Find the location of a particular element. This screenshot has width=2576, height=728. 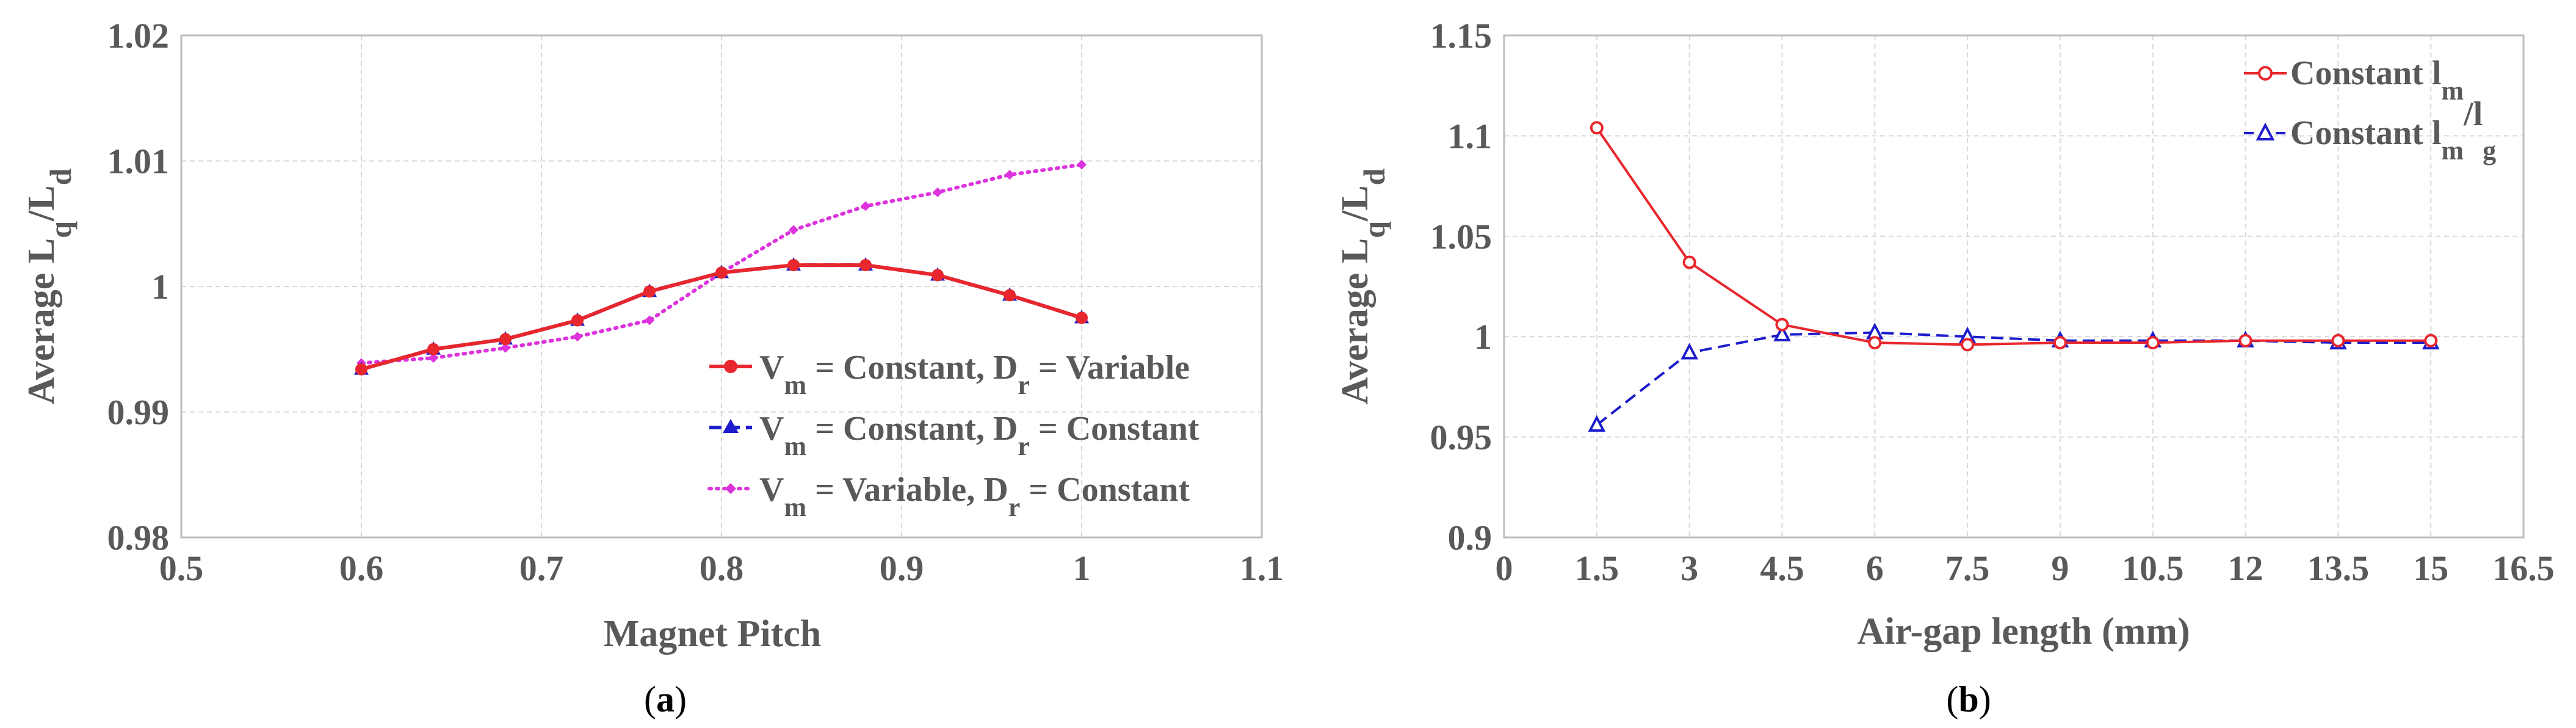

chart-b-legend-item-2: Constant lm/lg is located at coordinates (2370, 130).